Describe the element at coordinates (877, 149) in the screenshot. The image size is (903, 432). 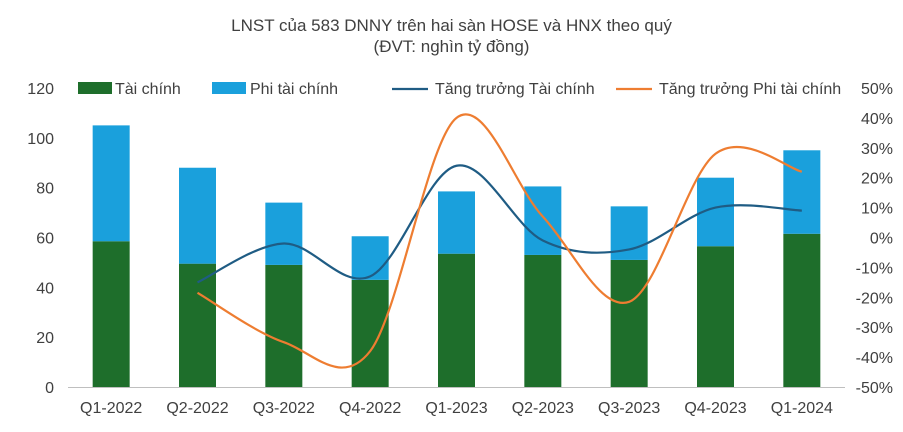
I see `y2-tick-label: 30%` at that location.